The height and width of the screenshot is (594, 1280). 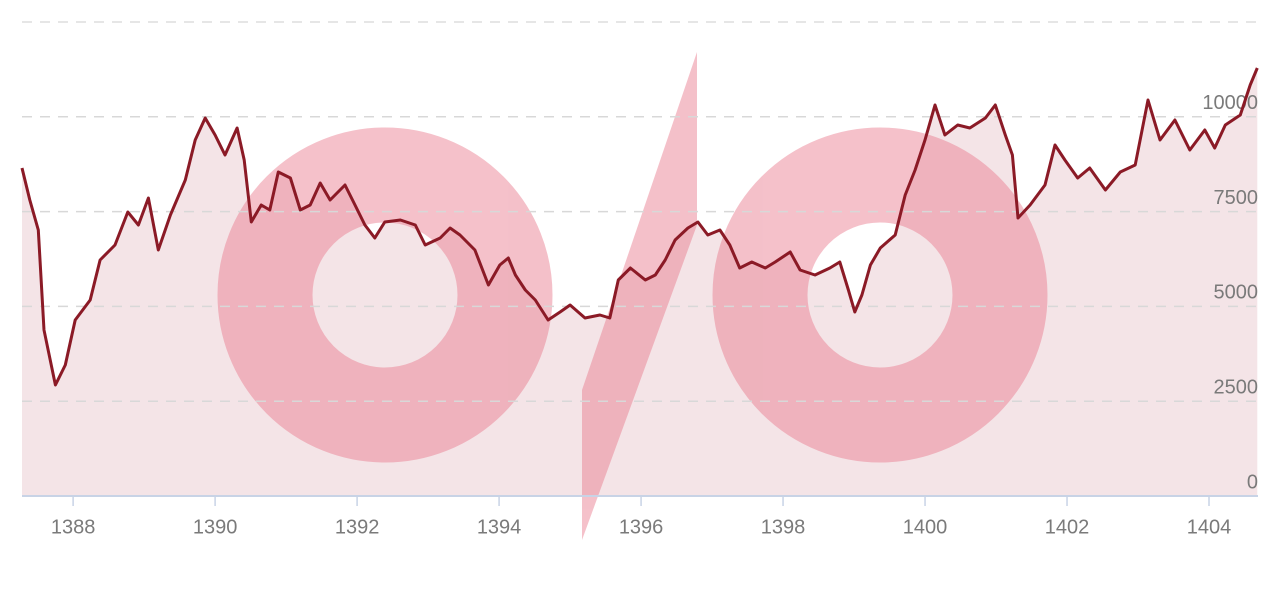 What do you see at coordinates (1252, 482) in the screenshot?
I see `y-tick-label: 0` at bounding box center [1252, 482].